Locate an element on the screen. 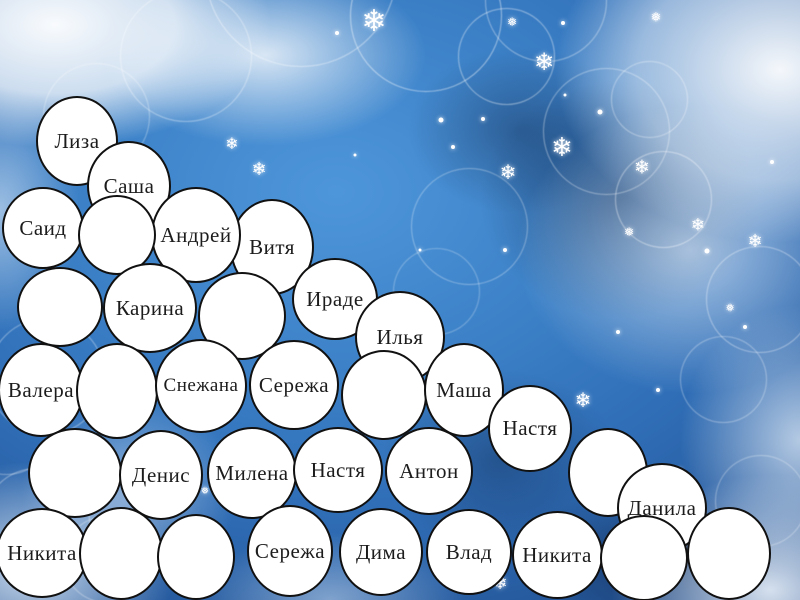  snowball-3: Витя is located at coordinates (272, 247).